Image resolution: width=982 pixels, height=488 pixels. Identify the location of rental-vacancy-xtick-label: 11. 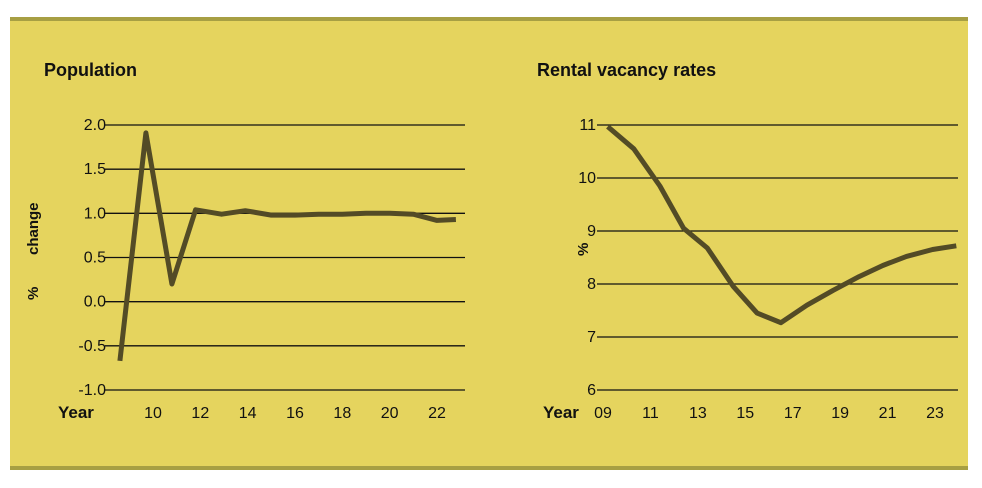
(650, 413).